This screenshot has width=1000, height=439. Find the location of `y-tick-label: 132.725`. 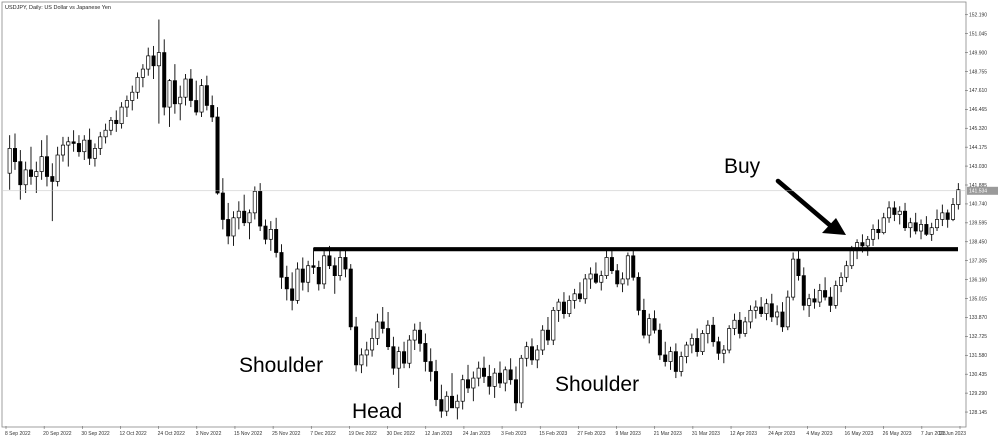

y-tick-label: 132.725 is located at coordinates (978, 337).